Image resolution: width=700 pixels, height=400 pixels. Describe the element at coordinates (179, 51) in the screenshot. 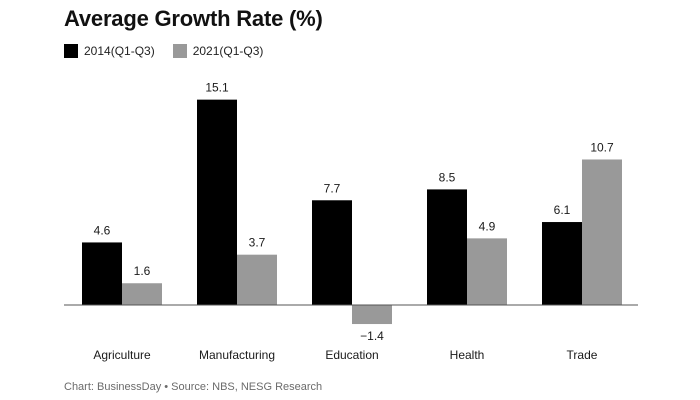

I see `legend-swatch-2021` at that location.